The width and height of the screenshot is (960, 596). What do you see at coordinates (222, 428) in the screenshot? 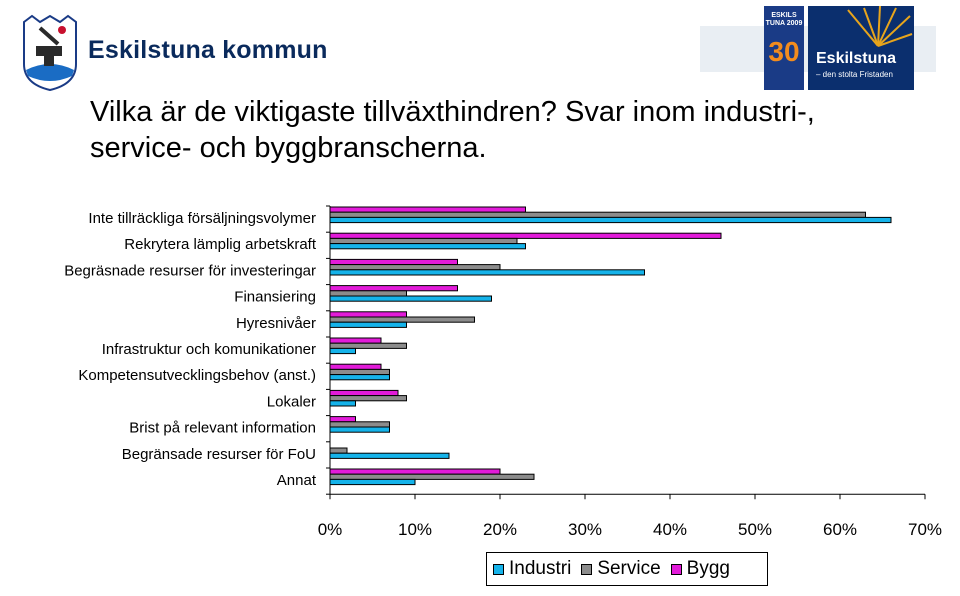
I see `category-label: Brist på relevant information` at bounding box center [222, 428].